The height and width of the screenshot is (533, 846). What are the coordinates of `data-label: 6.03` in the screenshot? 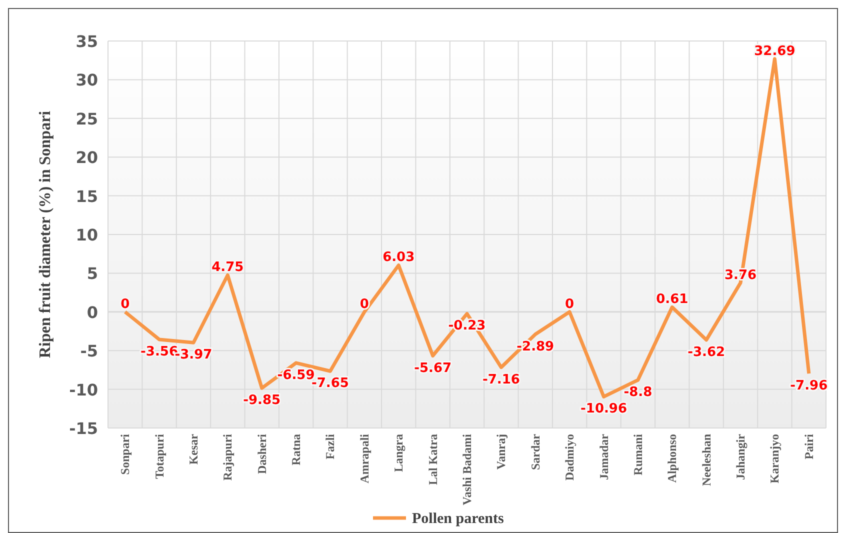 It's located at (398, 258).